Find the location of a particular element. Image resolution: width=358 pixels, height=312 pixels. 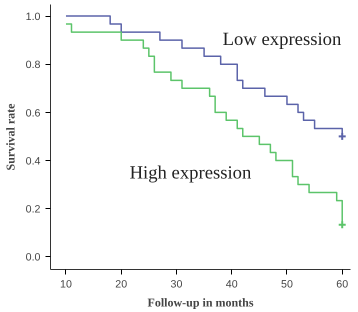

x-tick-label: 30 is located at coordinates (176, 284).